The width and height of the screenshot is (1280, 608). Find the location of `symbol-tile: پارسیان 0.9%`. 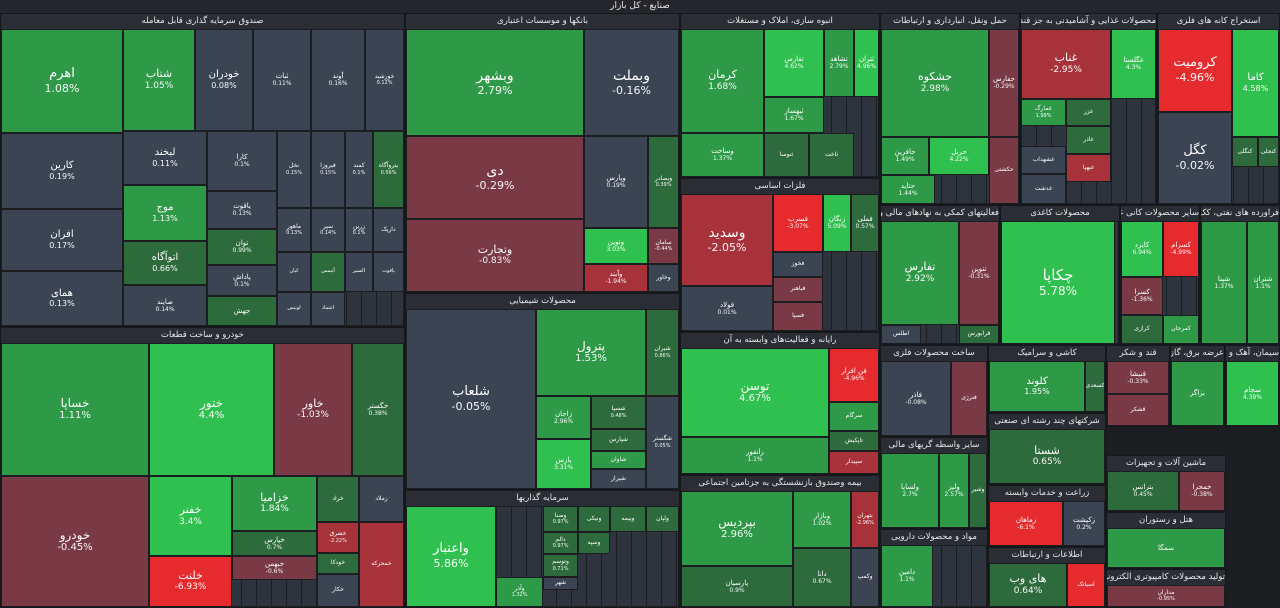

symbol-tile: پارسیان 0.9% is located at coordinates (737, 586).